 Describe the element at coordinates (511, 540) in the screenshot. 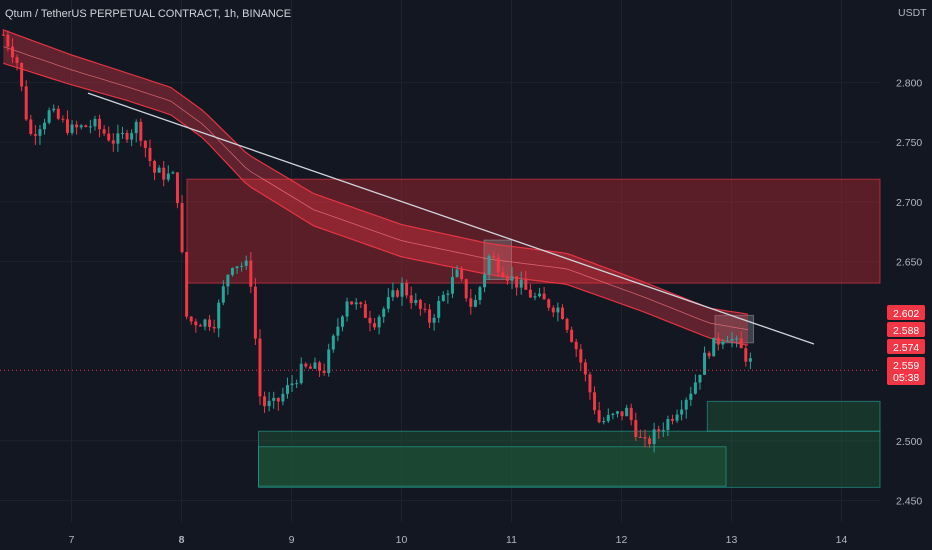

I see `time-tick-label: 11` at that location.